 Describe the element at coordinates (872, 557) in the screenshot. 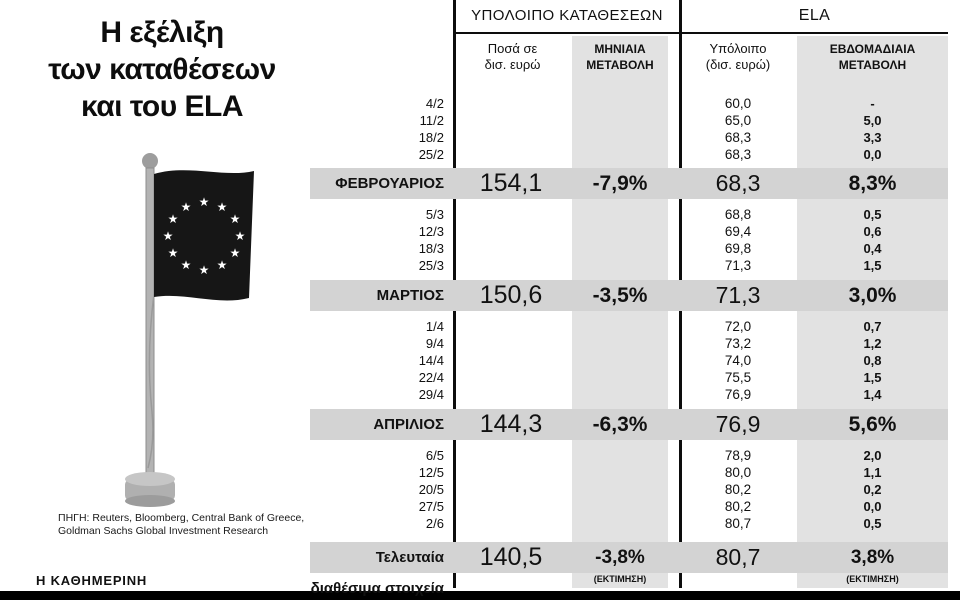

I see `latest-weekly-change: 3,8%` at that location.